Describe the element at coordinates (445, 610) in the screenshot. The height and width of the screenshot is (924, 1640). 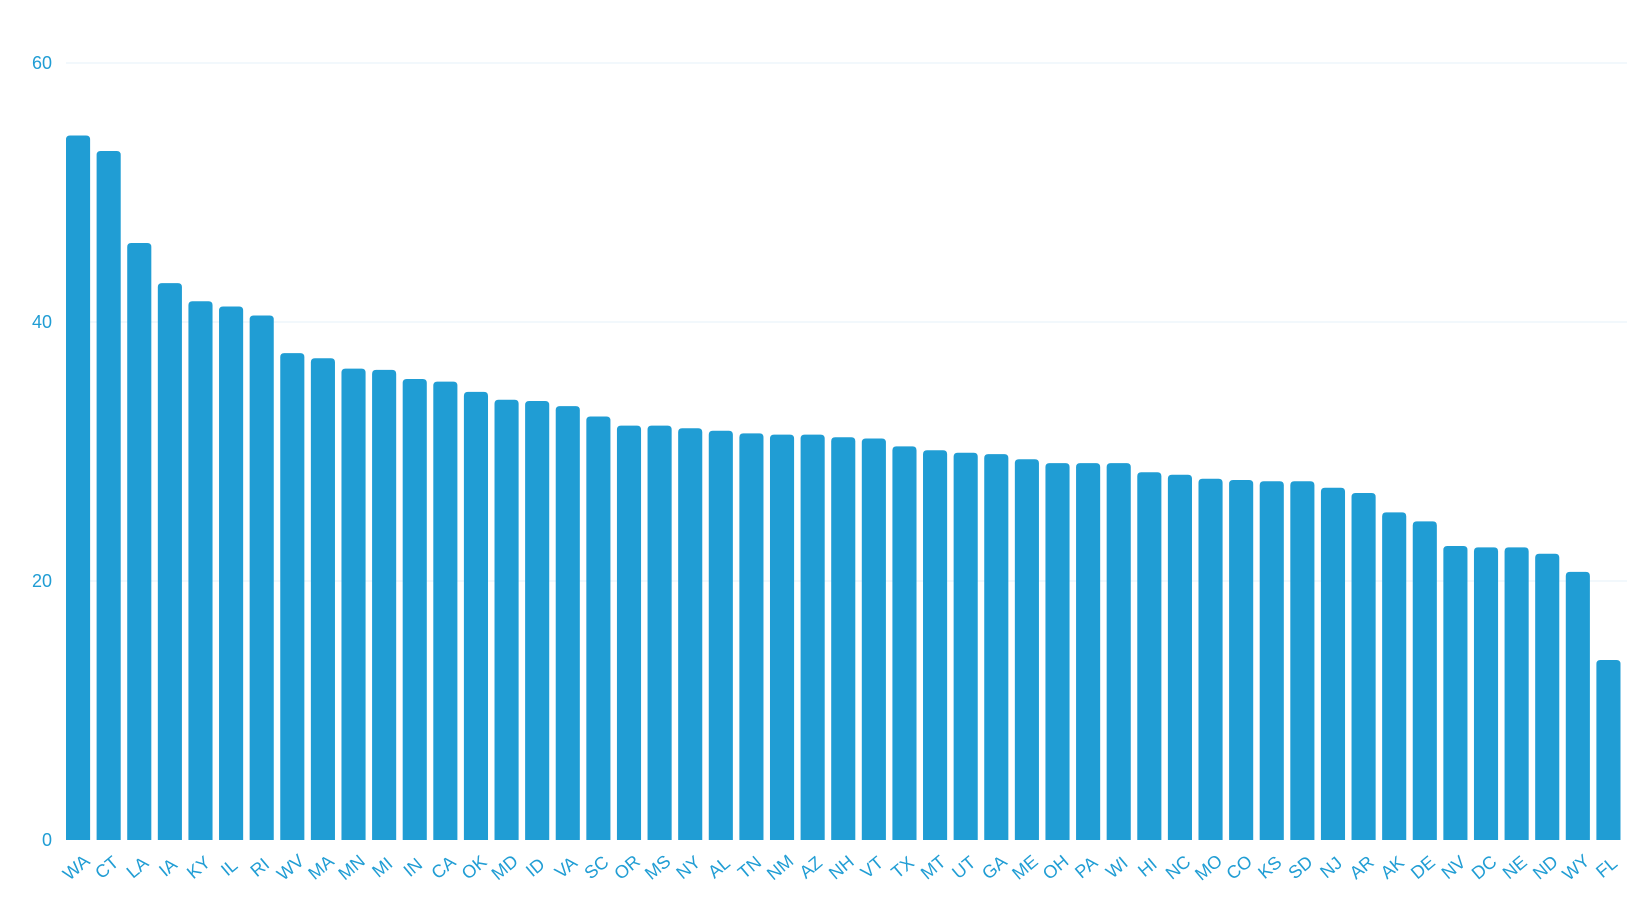
I see `bar-ca` at that location.